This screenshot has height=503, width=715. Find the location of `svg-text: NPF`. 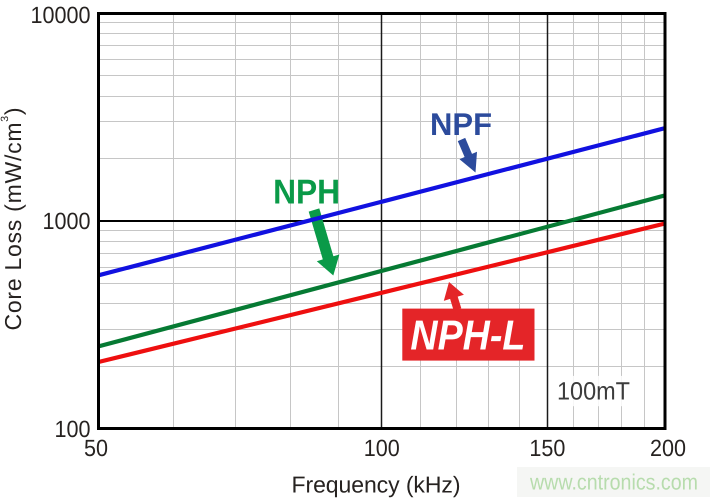

svg-text: NPF is located at coordinates (461, 124).